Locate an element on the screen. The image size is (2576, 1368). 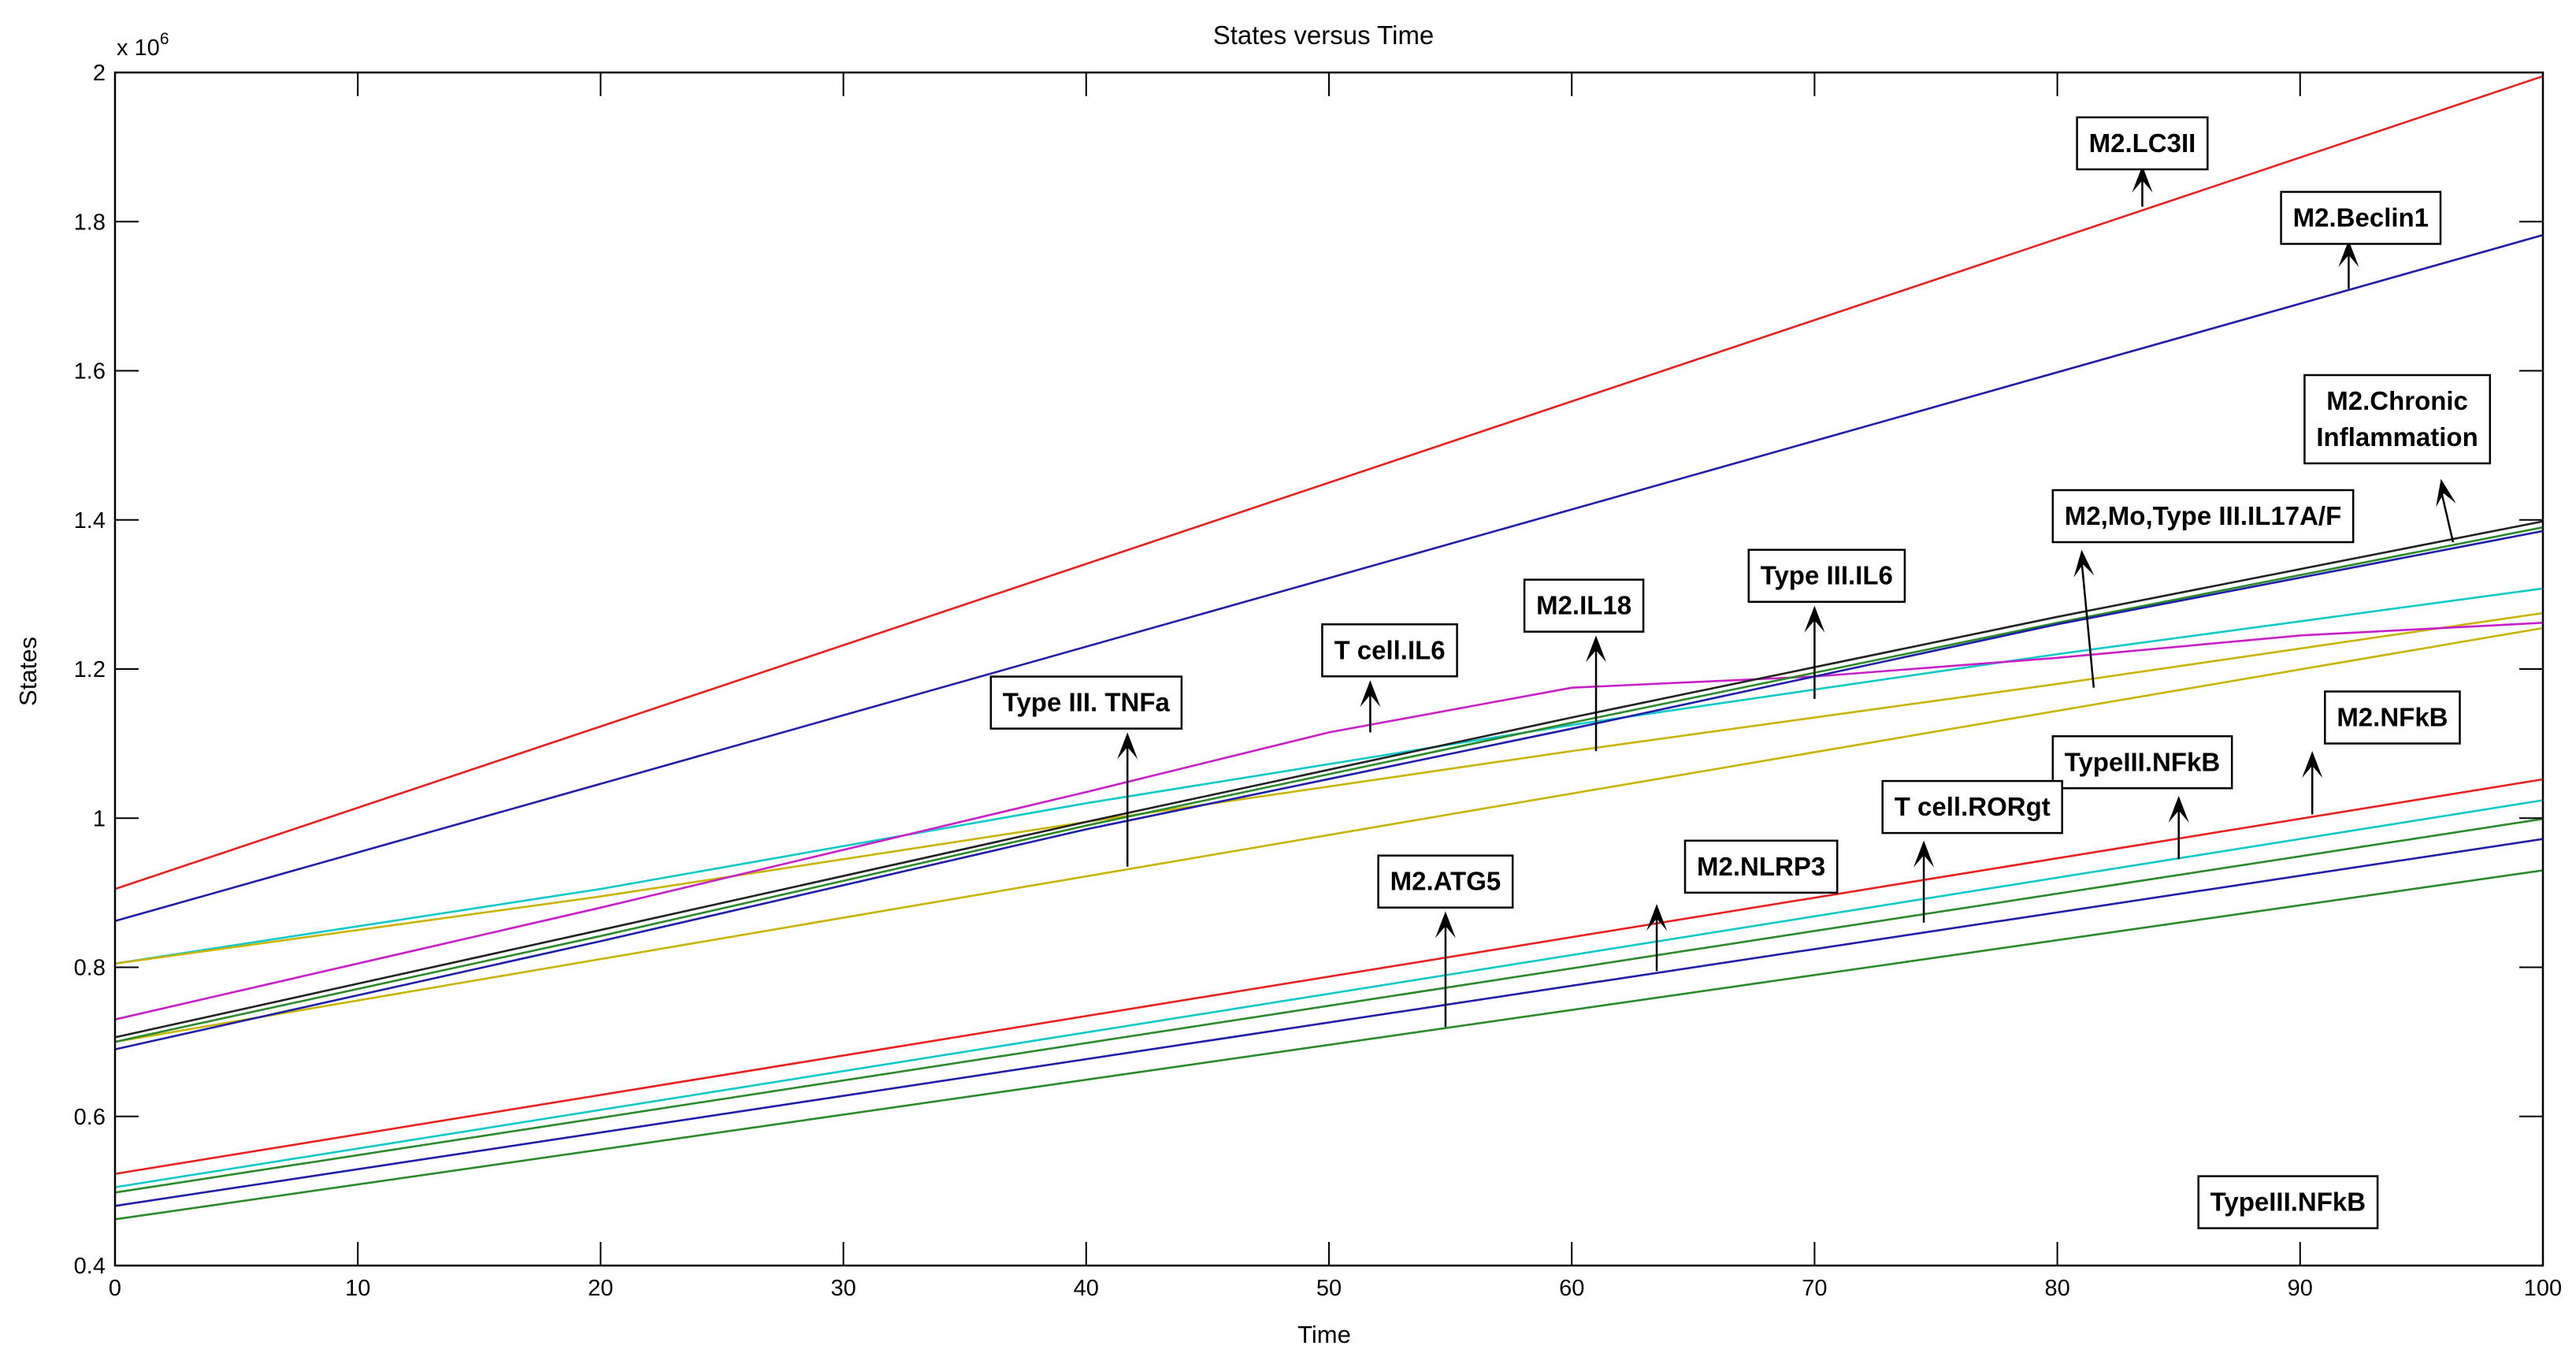
y-exponent-power: 6 is located at coordinates (164, 39).